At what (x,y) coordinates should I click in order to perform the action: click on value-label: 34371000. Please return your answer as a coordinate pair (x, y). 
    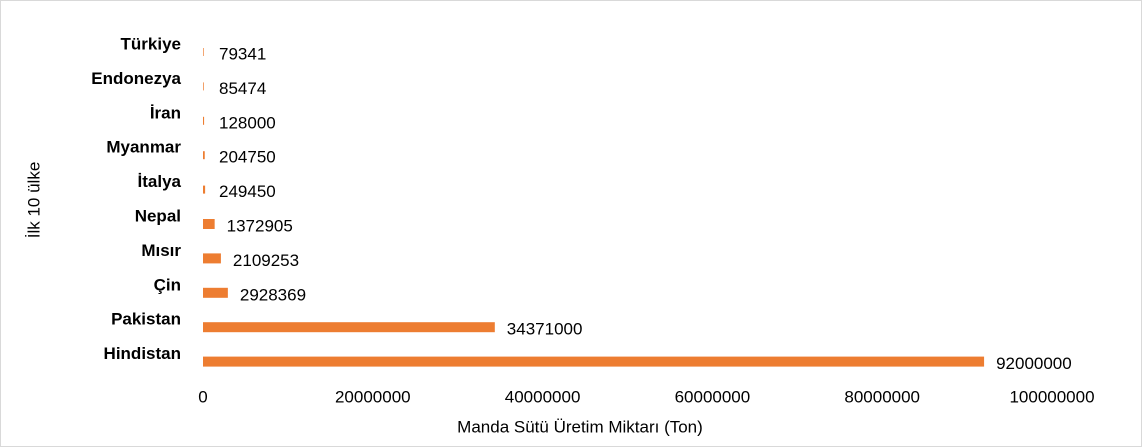
    Looking at the image, I should click on (545, 329).